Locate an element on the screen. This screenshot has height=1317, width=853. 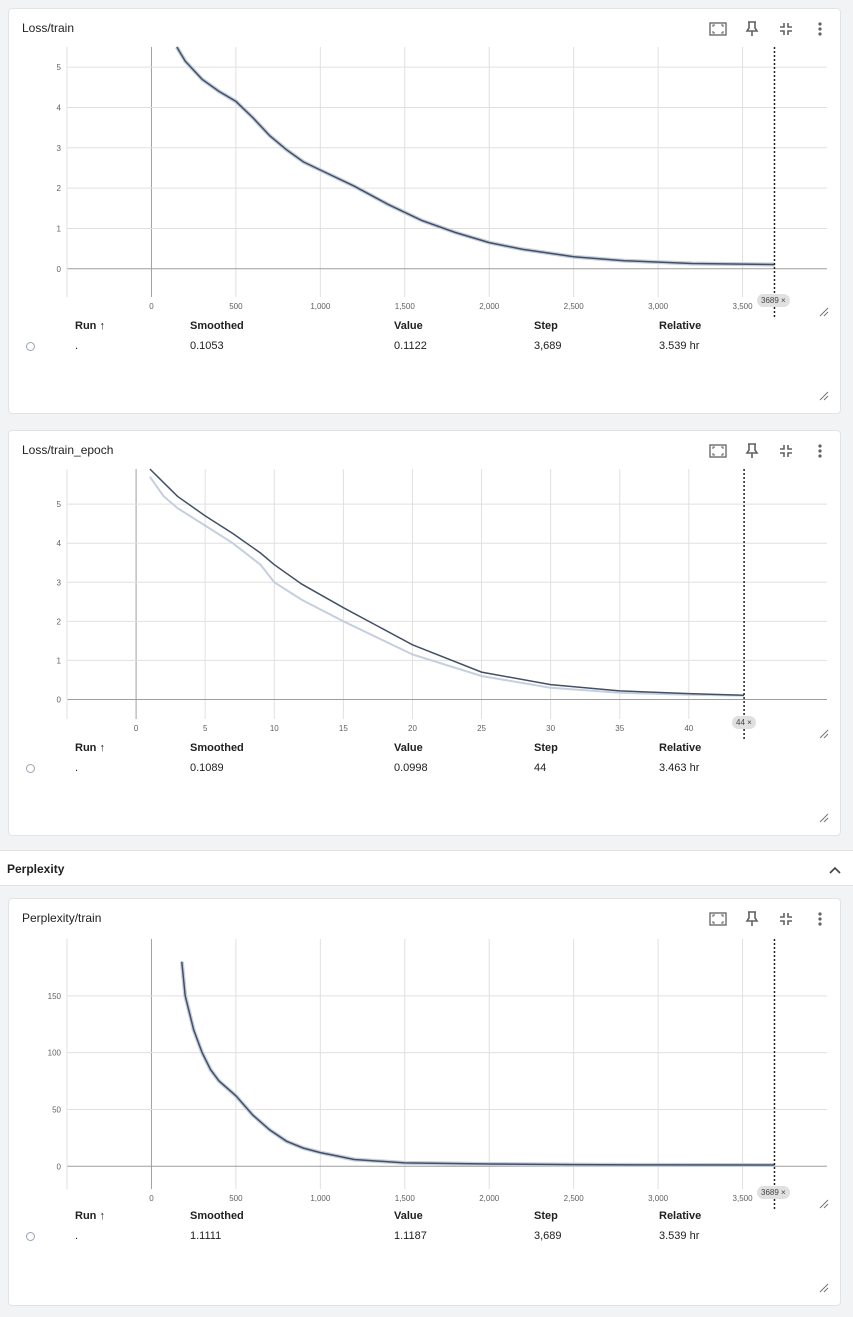
cell-smoothed: 0.1089 is located at coordinates (207, 768).